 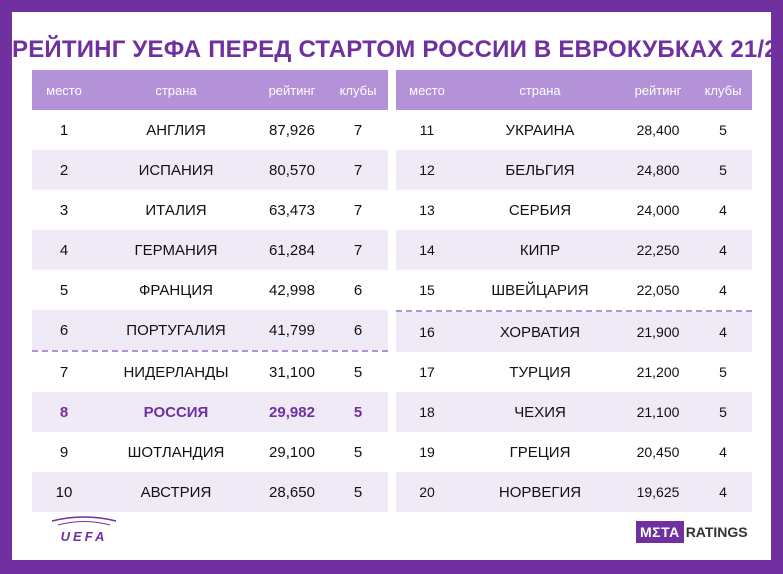 I want to click on table-row: 13 СЕРБИЯ 24,000 4, so click(x=574, y=210).